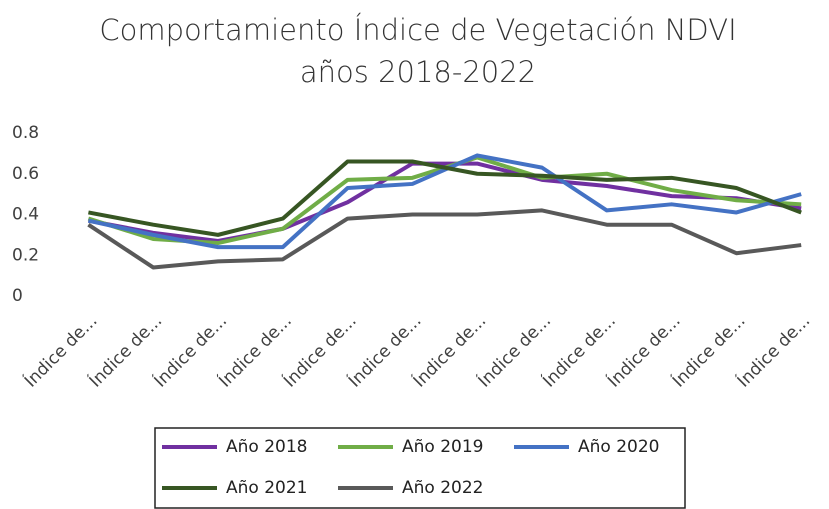  I want to click on legend-label: Año 2019, so click(442, 447).